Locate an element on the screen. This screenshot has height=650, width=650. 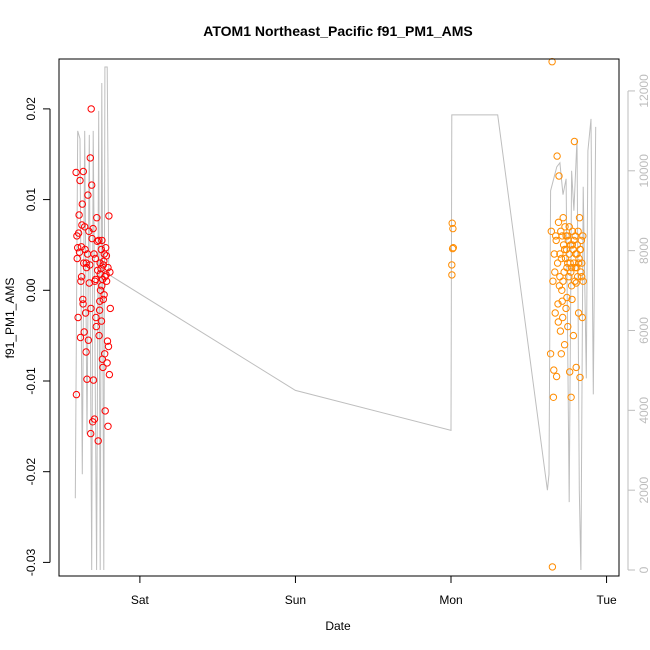
x-axis-label: Date is located at coordinates (338, 626).